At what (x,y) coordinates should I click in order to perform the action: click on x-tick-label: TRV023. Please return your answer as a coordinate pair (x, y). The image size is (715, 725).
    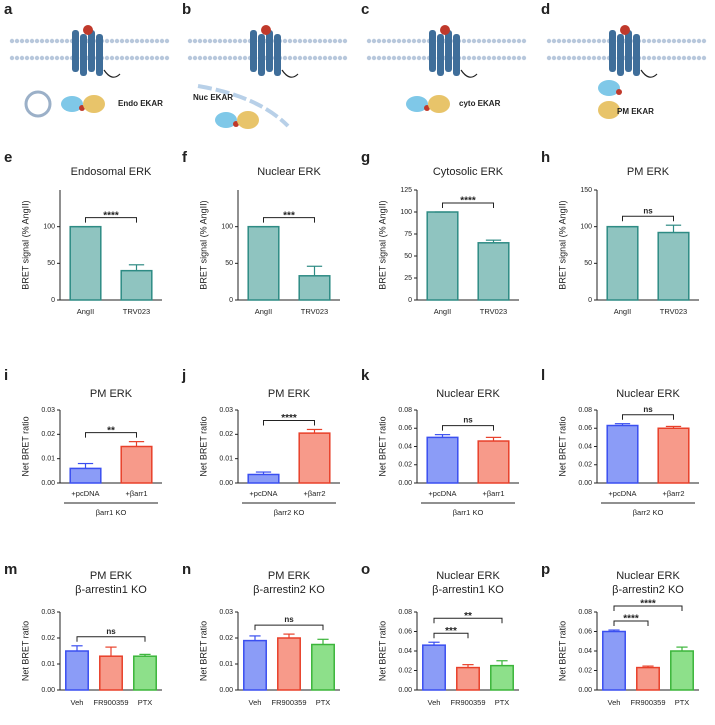
    Looking at the image, I should click on (673, 311).